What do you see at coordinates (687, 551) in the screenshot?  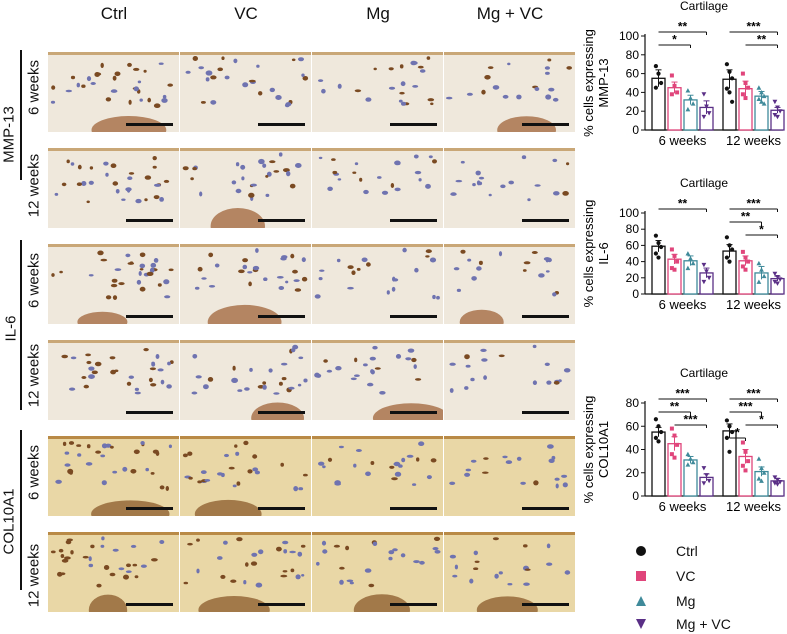 I see `legend-label: Ctrl` at bounding box center [687, 551].